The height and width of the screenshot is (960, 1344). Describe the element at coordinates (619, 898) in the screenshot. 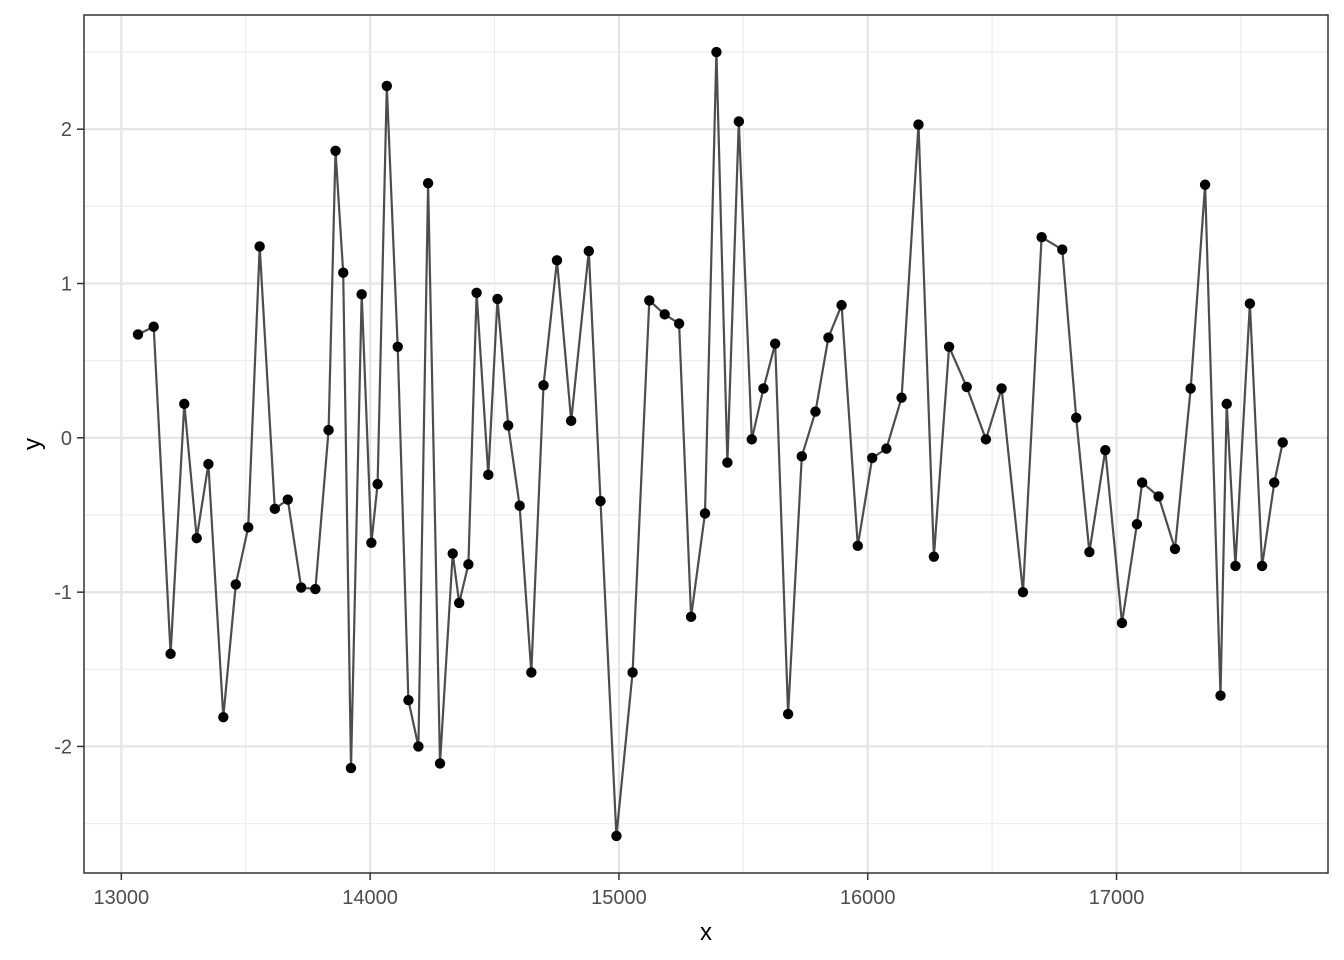

I see `x-tick-label: 15000` at that location.